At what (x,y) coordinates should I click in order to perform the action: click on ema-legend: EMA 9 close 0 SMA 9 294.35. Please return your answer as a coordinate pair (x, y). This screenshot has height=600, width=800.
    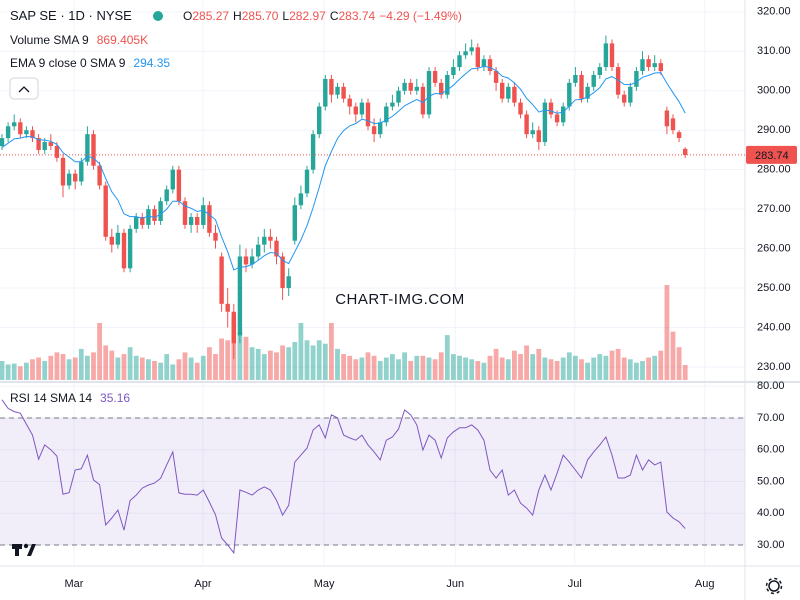
    Looking at the image, I should click on (90, 63).